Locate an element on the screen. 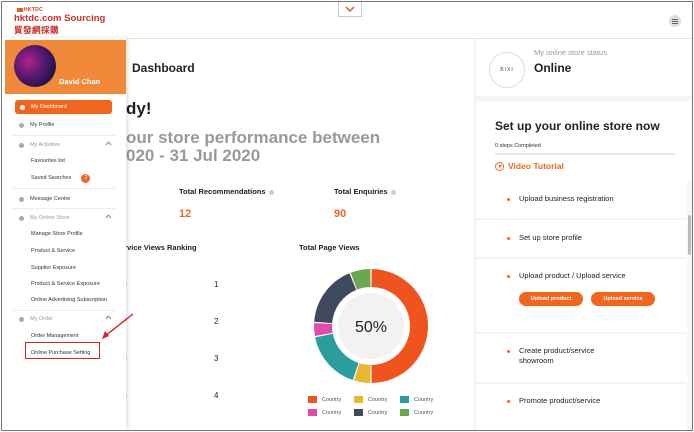  logo-brand-text: hktdc.com Sourcing is located at coordinates (60, 18).